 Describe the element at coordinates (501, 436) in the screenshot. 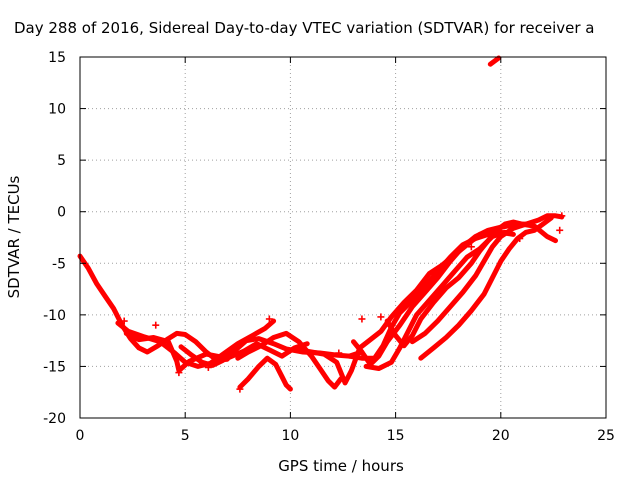

I see `x-tick-label: 20` at that location.